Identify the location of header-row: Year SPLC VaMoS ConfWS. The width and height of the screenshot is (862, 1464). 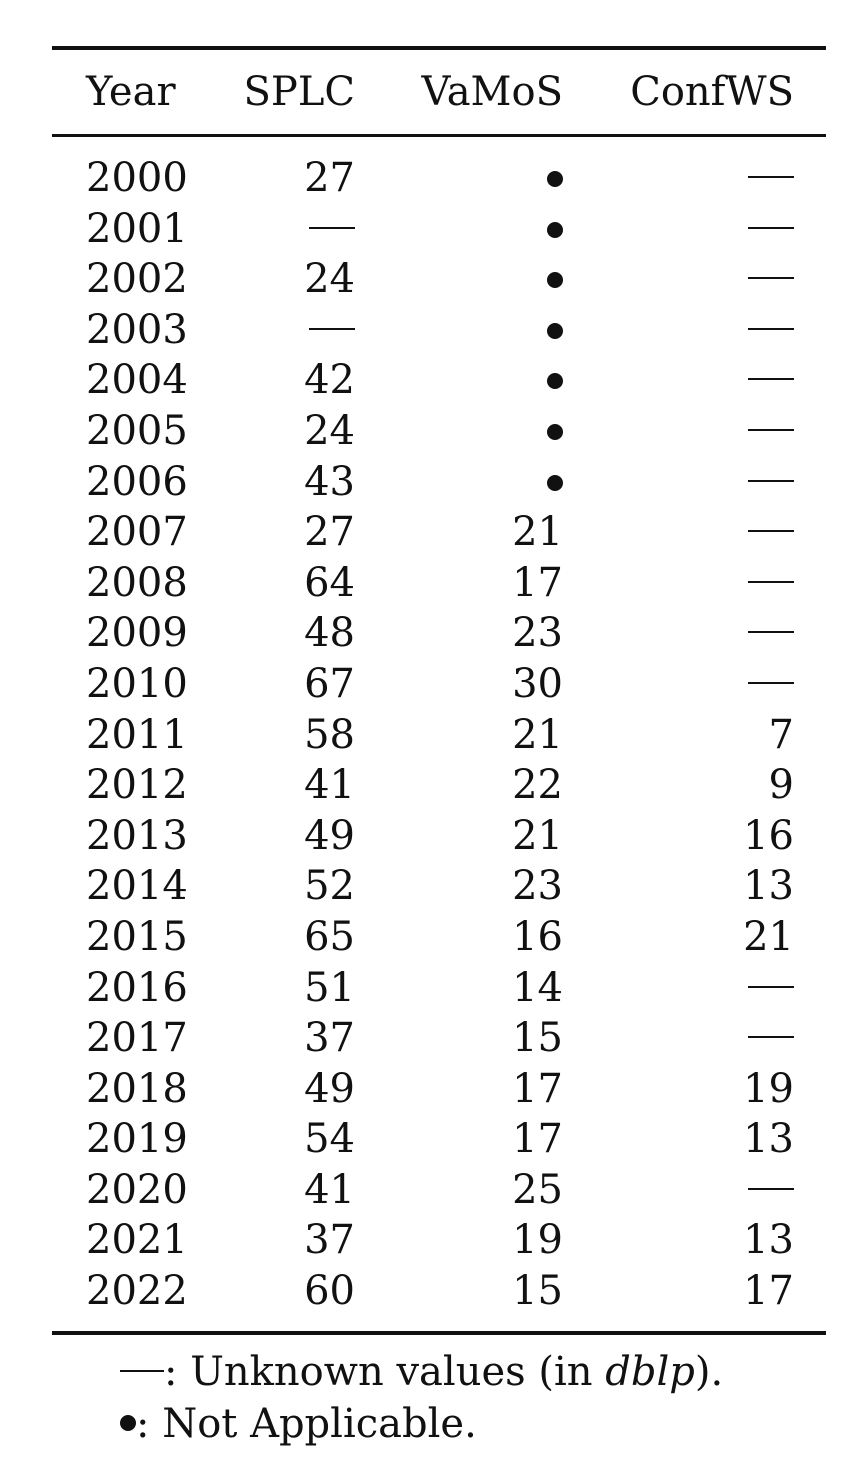
(439, 92).